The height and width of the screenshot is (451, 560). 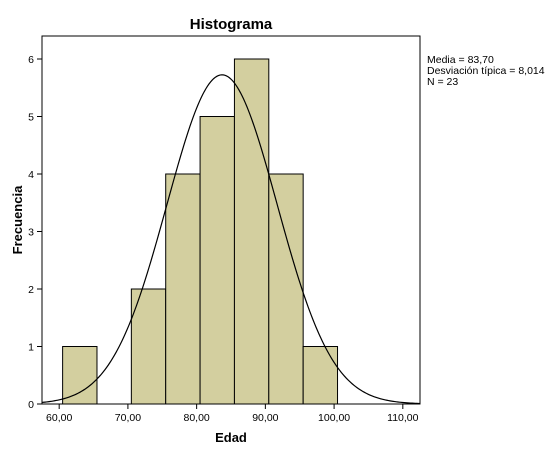 I want to click on y-tick-label: 5, so click(x=31, y=118).